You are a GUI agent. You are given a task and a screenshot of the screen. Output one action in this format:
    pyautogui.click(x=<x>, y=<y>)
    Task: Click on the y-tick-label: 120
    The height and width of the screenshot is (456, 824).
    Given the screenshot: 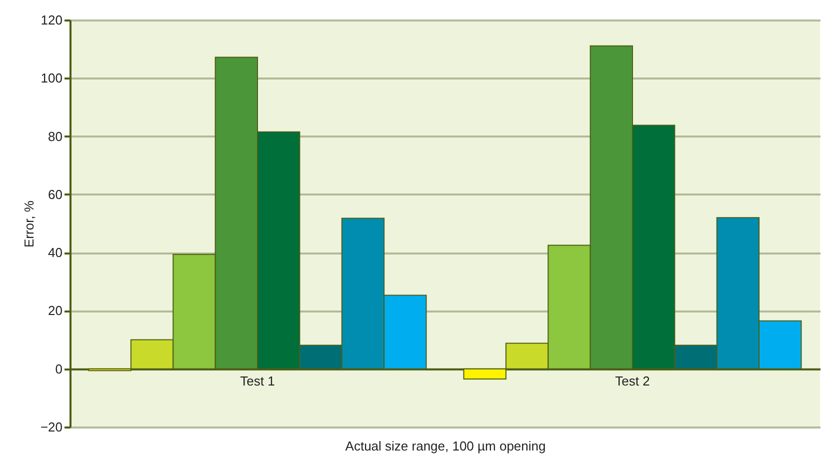 What is the action you would take?
    pyautogui.click(x=51, y=20)
    